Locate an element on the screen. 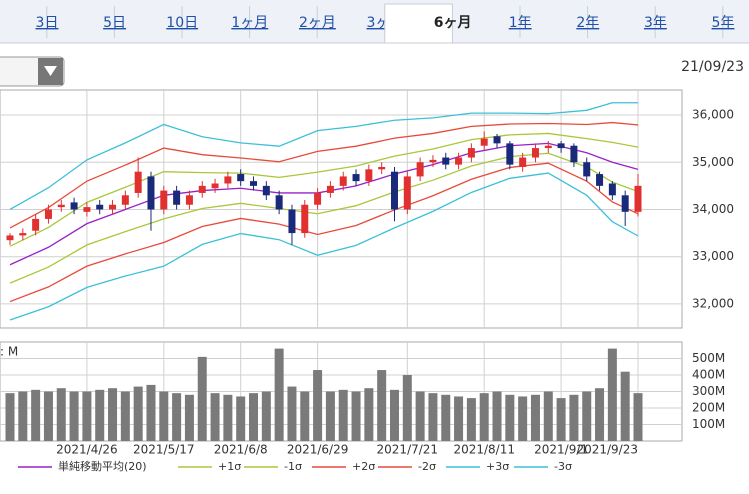 This screenshot has width=749, height=494. legend-label: +3σ is located at coordinates (497, 466).